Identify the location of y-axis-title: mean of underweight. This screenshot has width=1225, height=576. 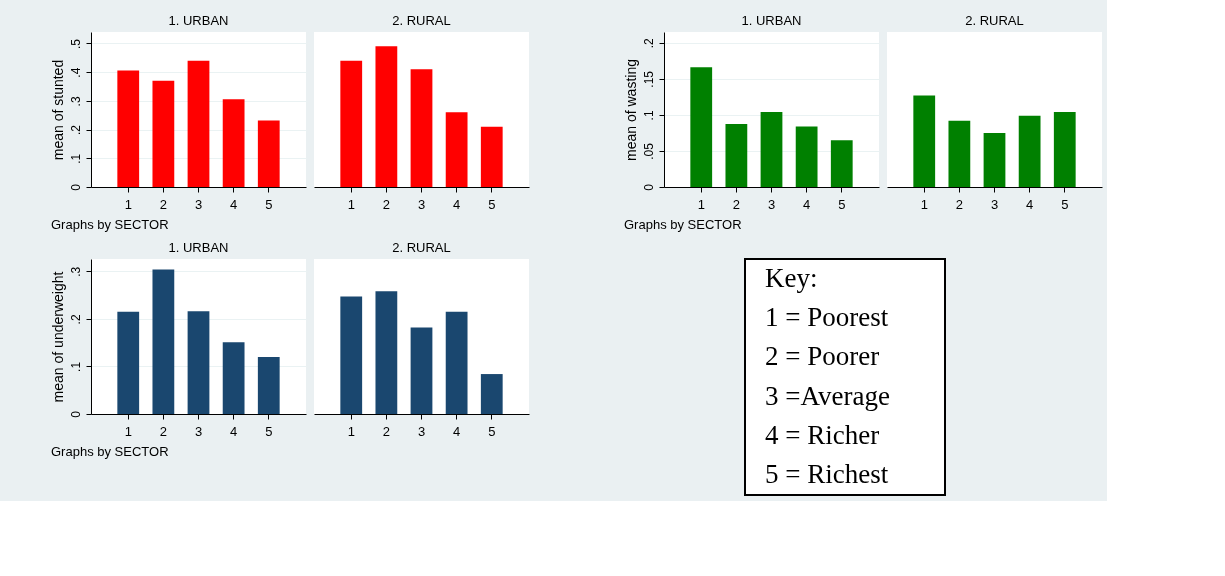
(57, 337).